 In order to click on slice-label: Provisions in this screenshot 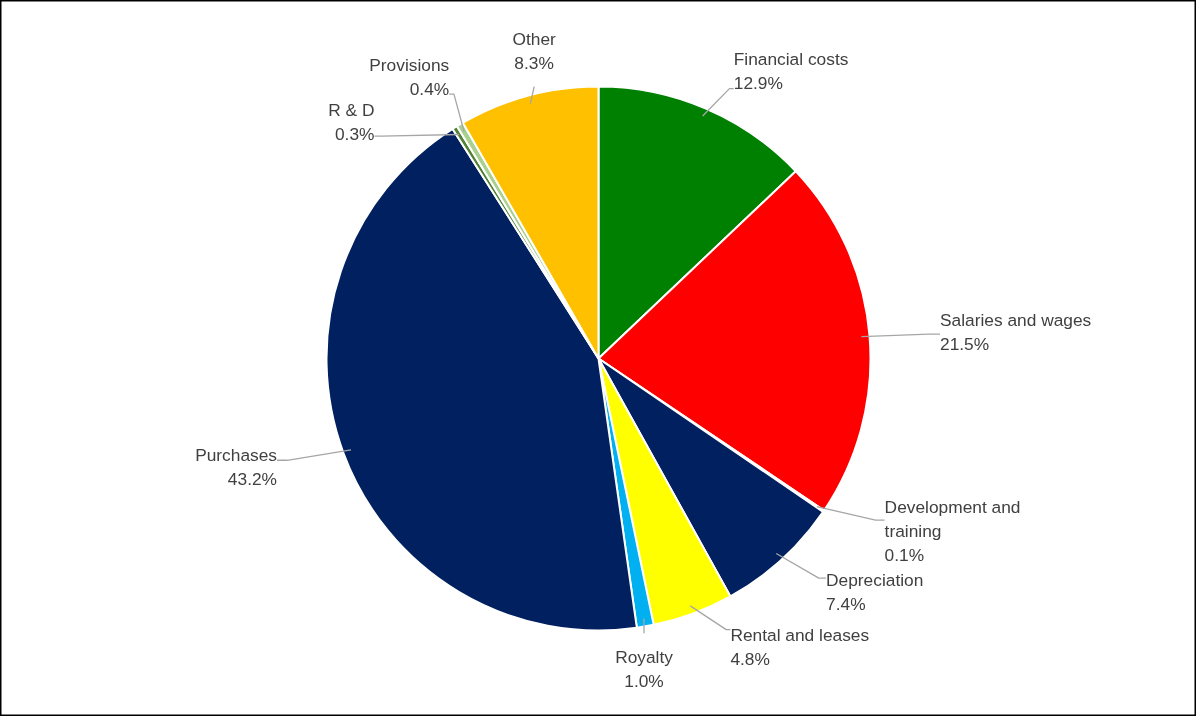, I will do `click(409, 64)`.